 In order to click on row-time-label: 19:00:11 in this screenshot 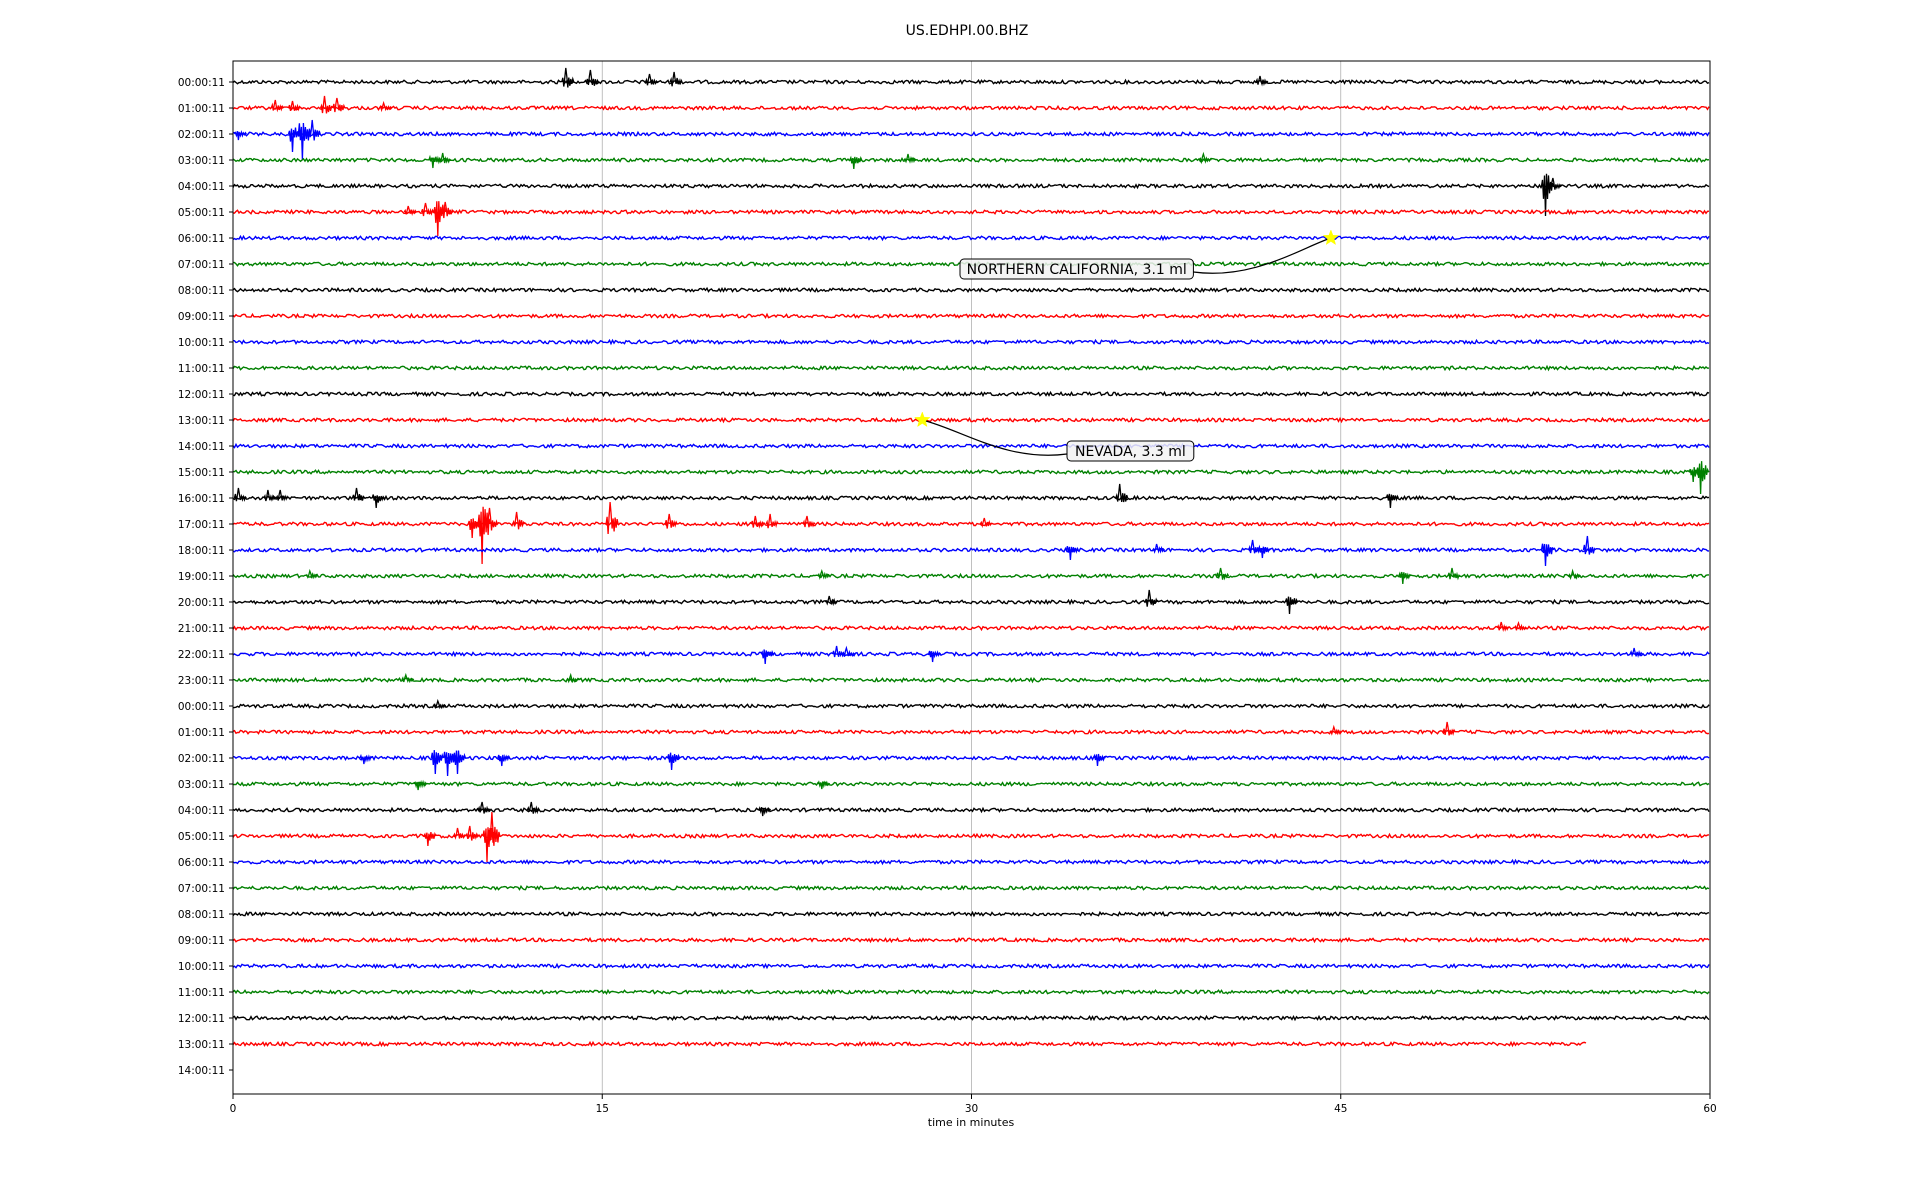, I will do `click(201, 577)`.